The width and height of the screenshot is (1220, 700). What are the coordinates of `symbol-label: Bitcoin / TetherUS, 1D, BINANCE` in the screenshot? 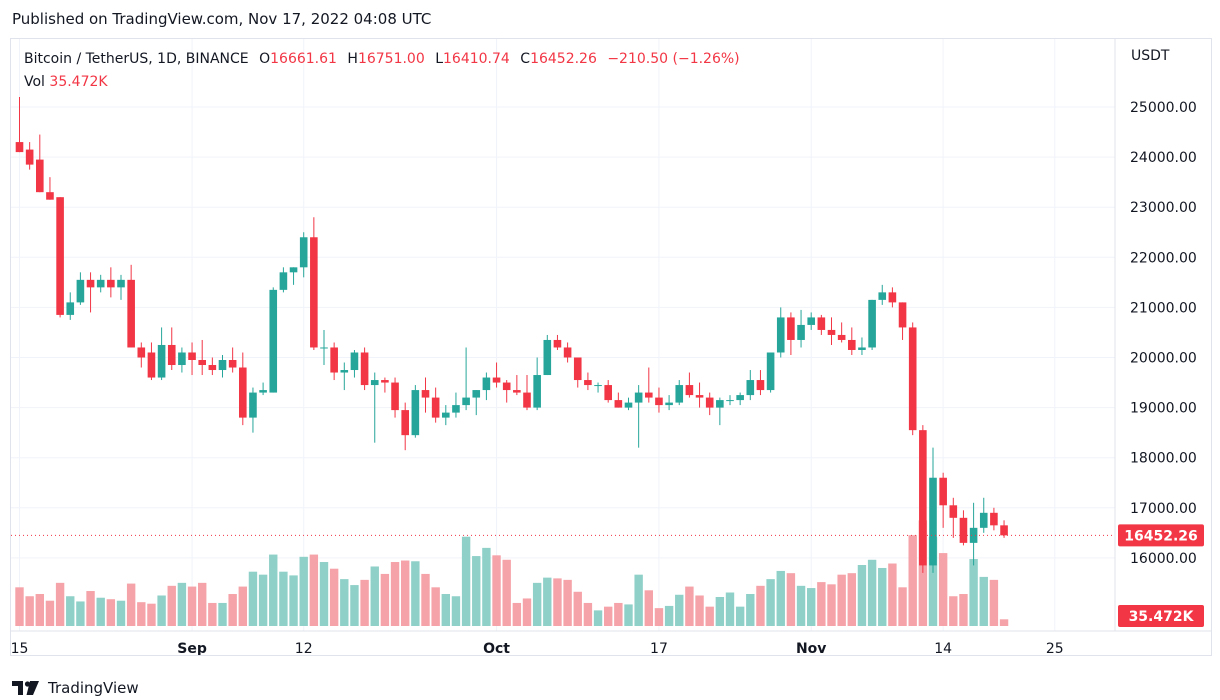 It's located at (136, 59).